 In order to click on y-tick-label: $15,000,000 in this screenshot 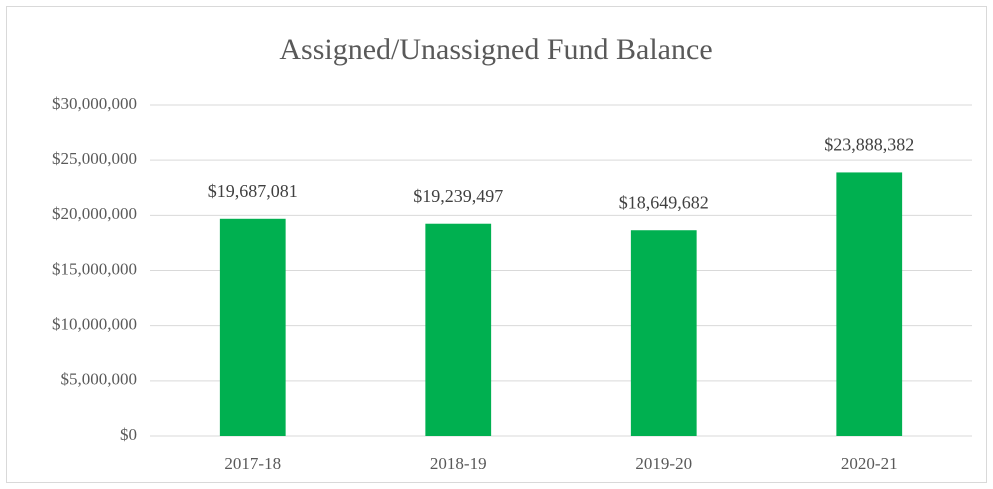, I will do `click(94, 268)`.